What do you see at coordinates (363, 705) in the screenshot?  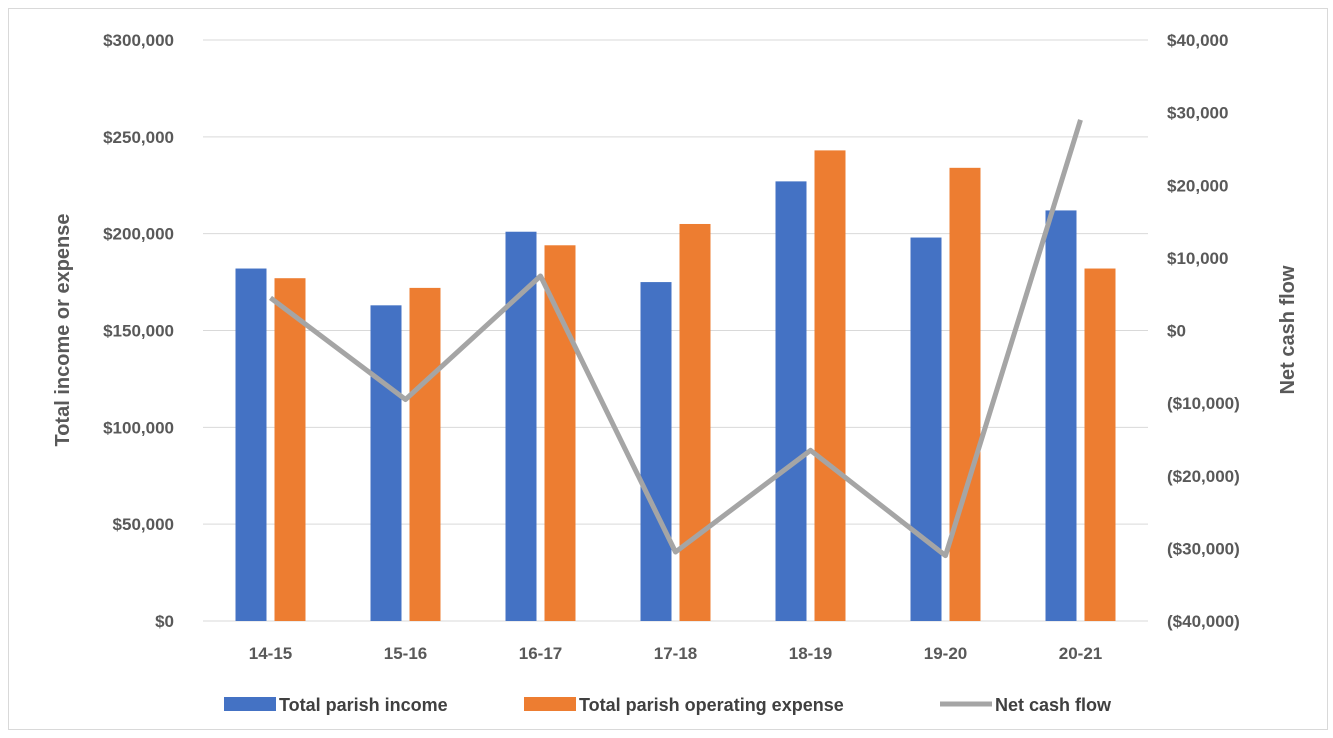 I see `legend-label: Total parish income` at bounding box center [363, 705].